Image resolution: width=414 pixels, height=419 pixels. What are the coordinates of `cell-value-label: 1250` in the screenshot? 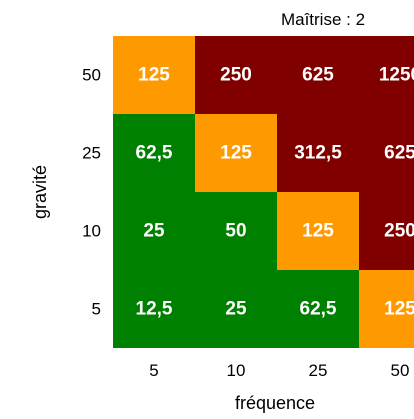 It's located at (396, 75).